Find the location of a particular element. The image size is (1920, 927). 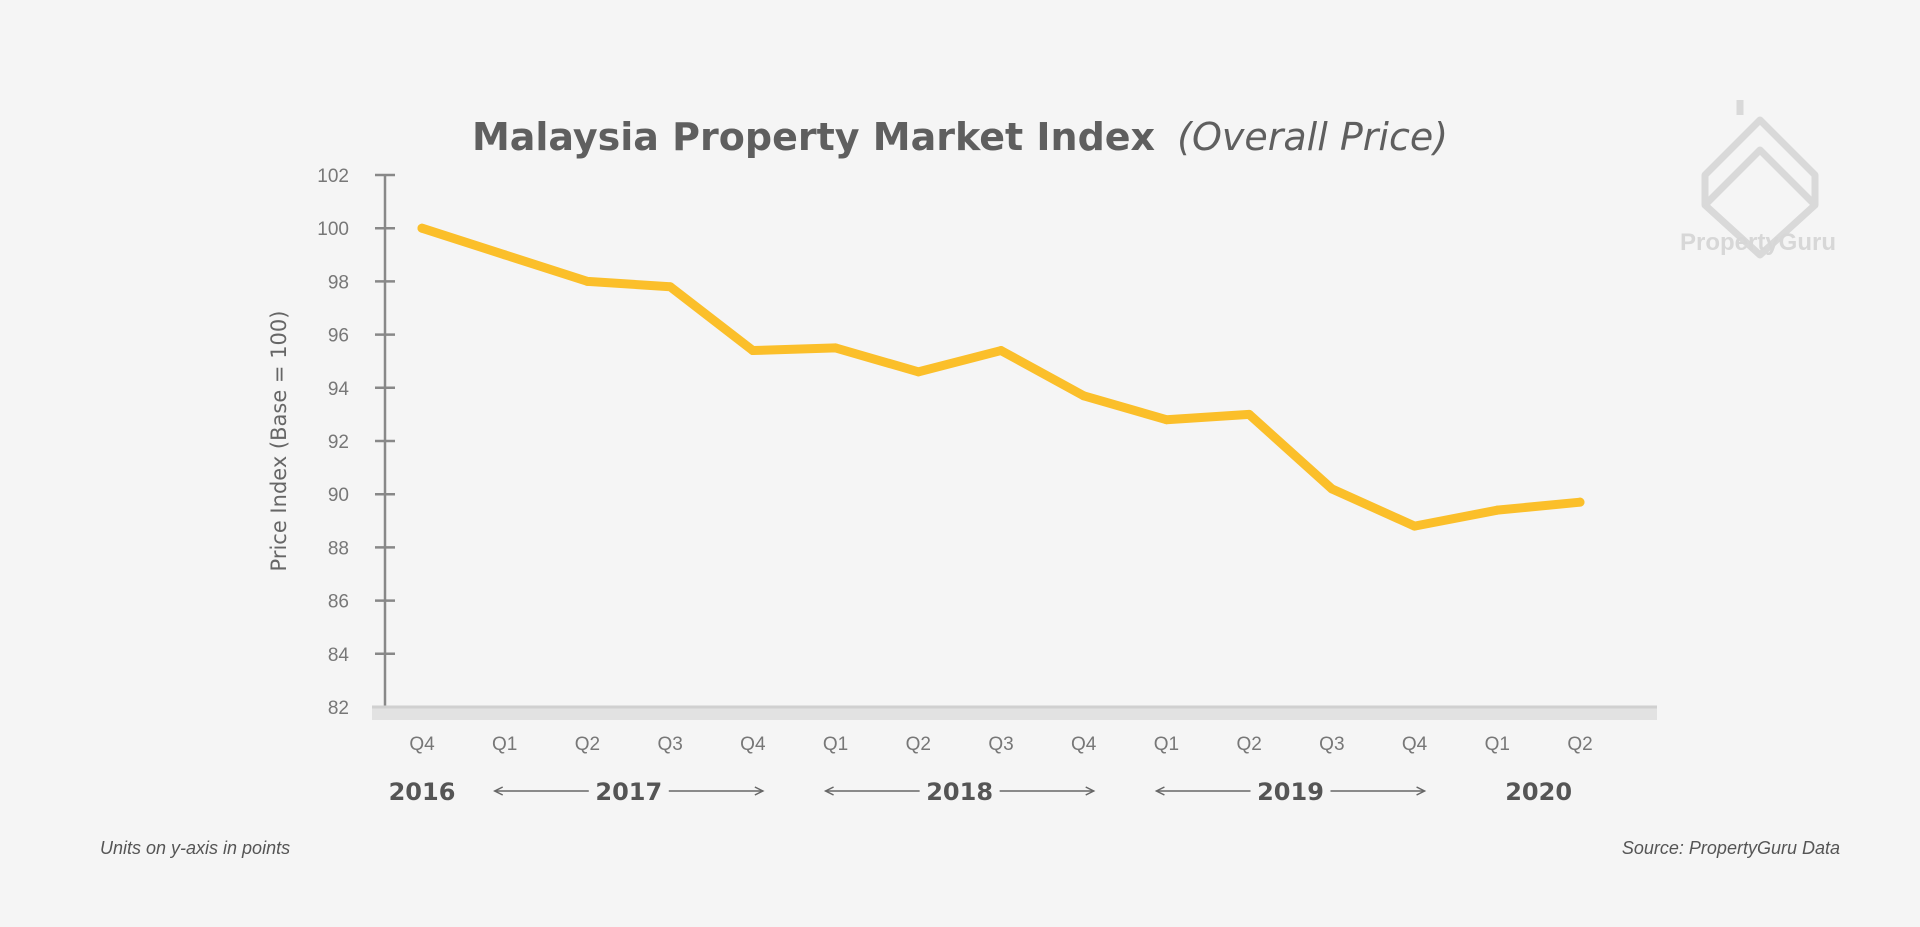

propertyguru-logo: PropertyGuru is located at coordinates (1758, 179).